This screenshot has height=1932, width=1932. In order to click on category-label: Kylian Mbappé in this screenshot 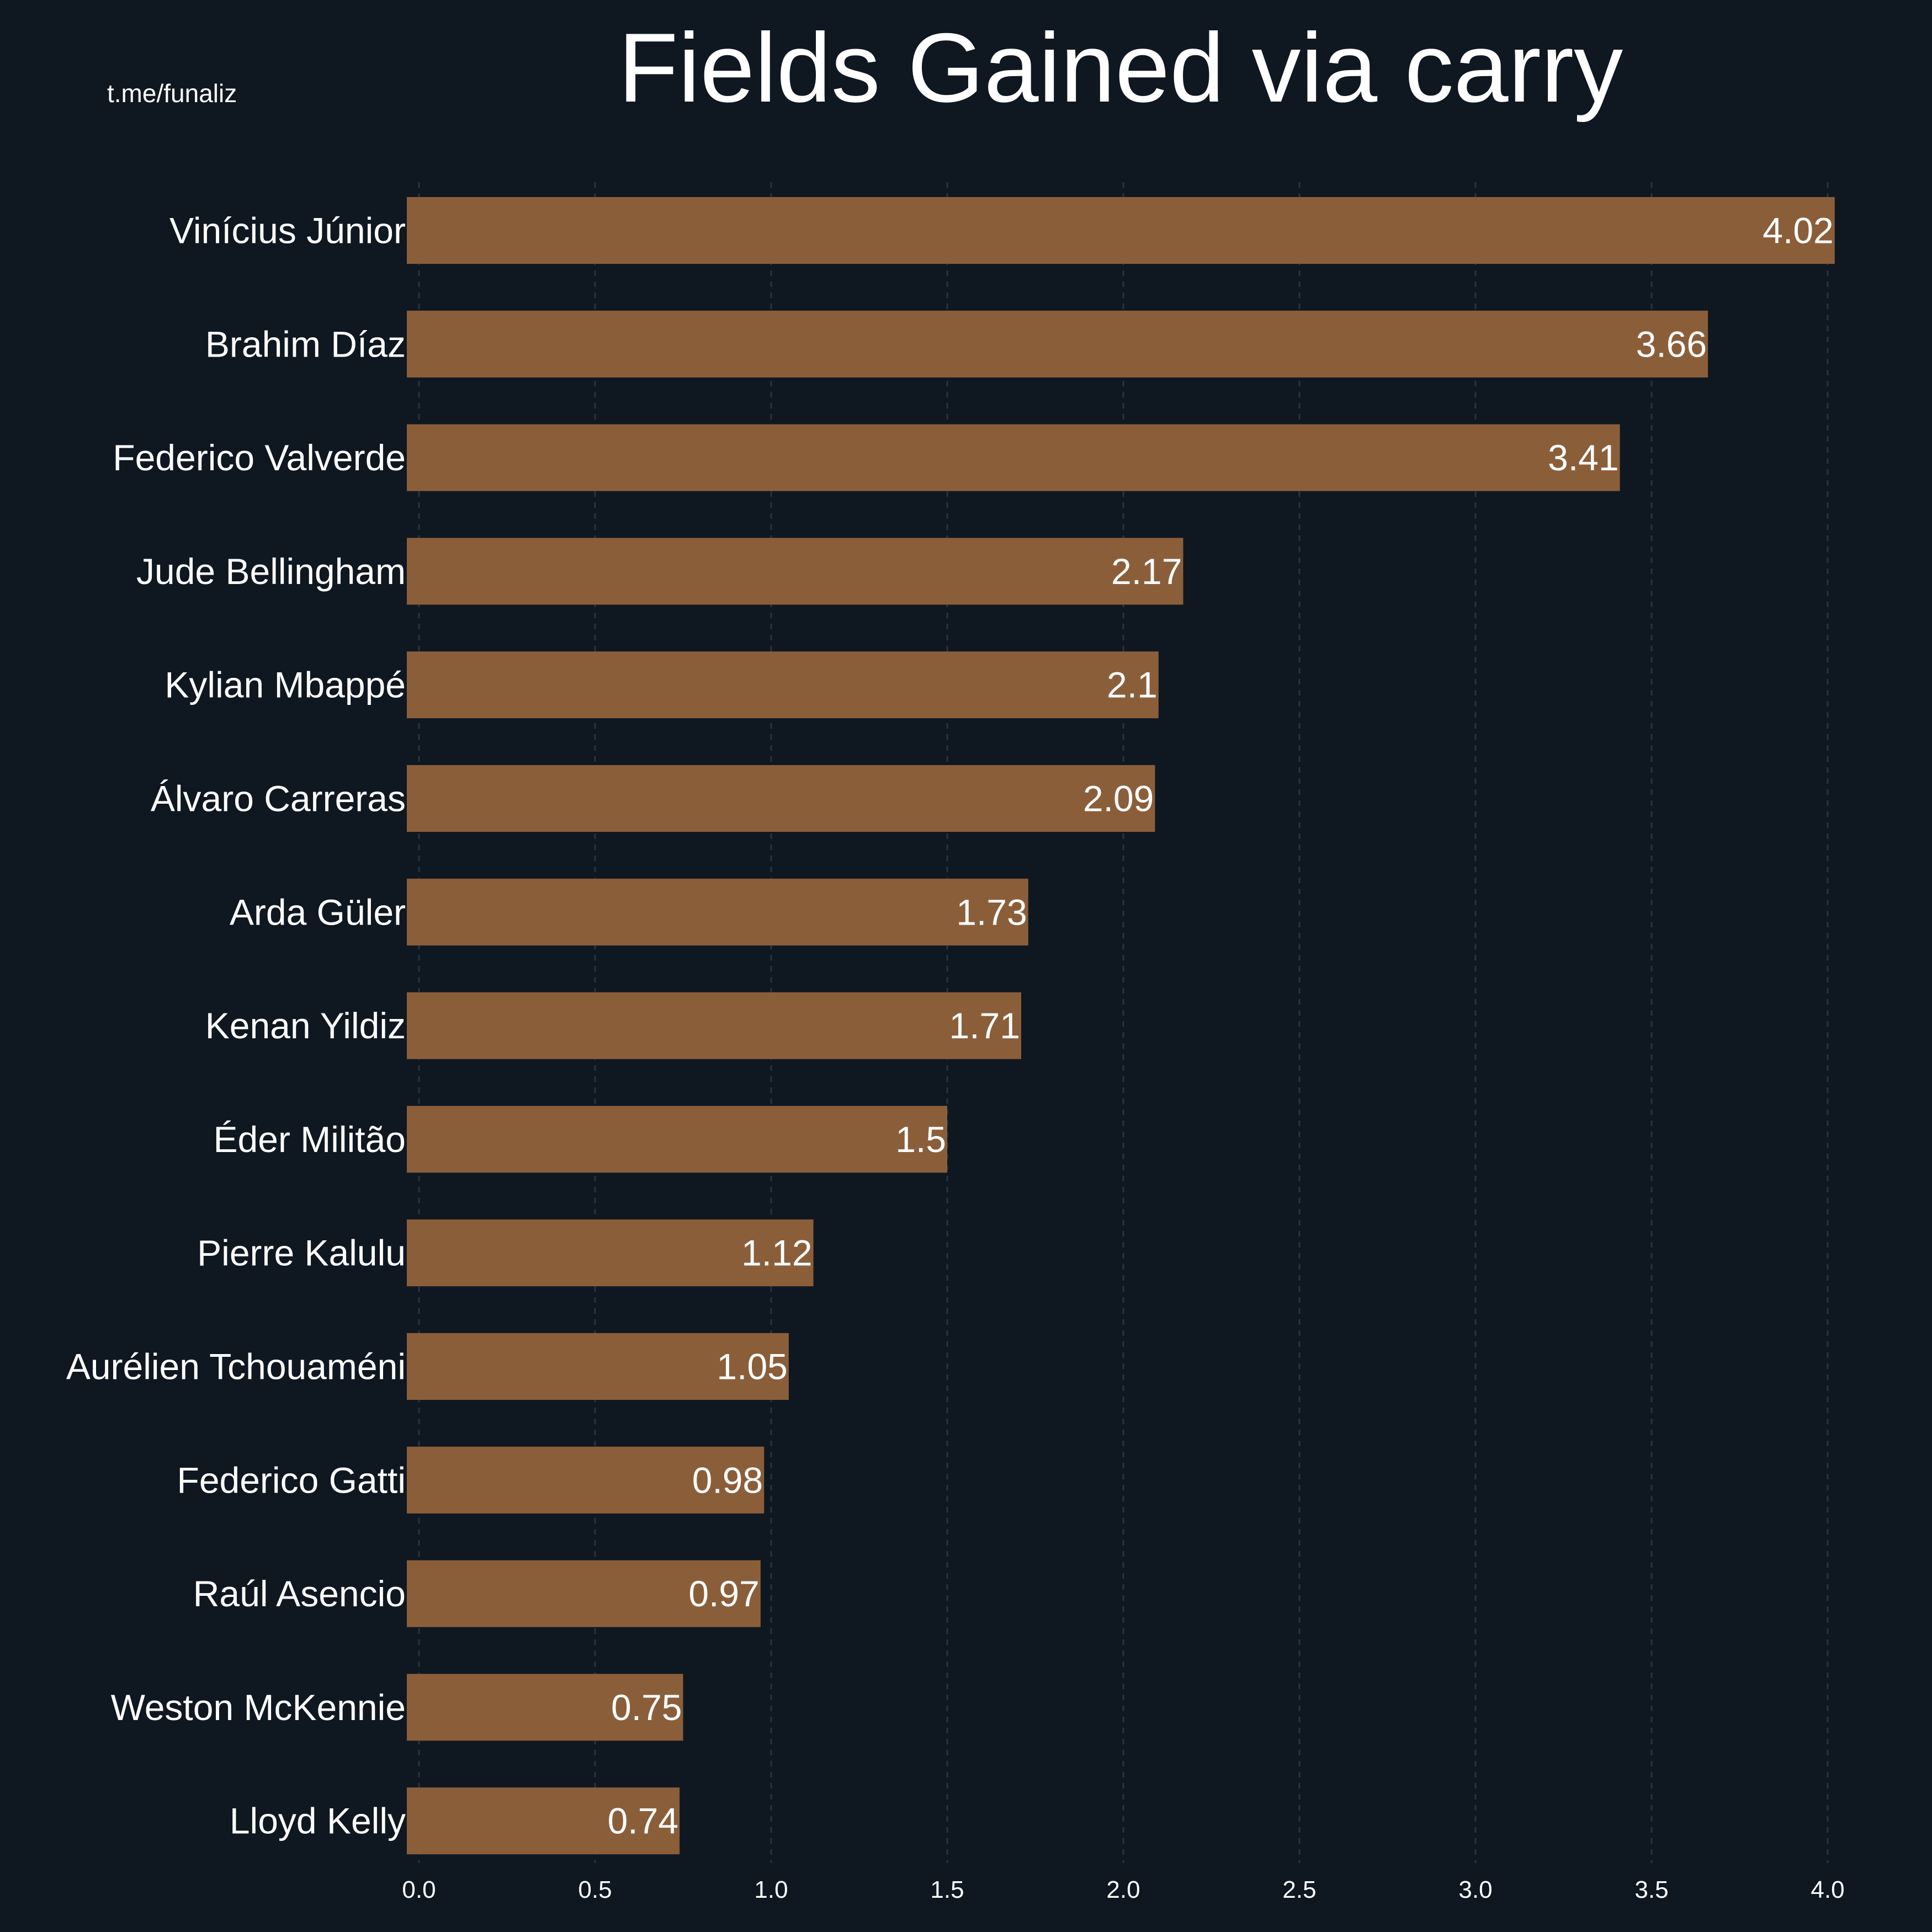, I will do `click(285, 685)`.